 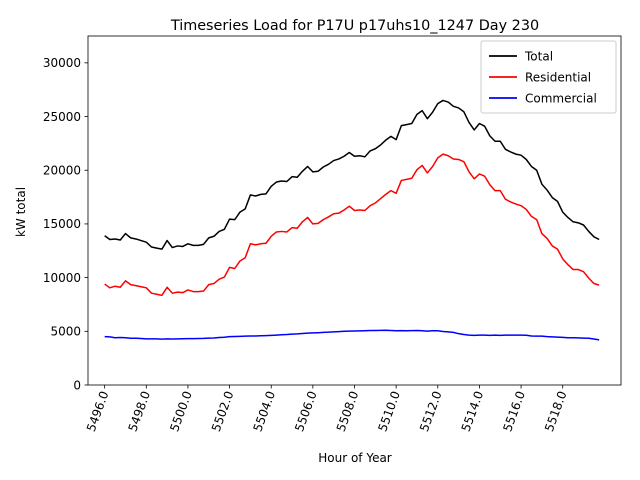 I want to click on legend: Total Residential Commercial, so click(x=548, y=77).